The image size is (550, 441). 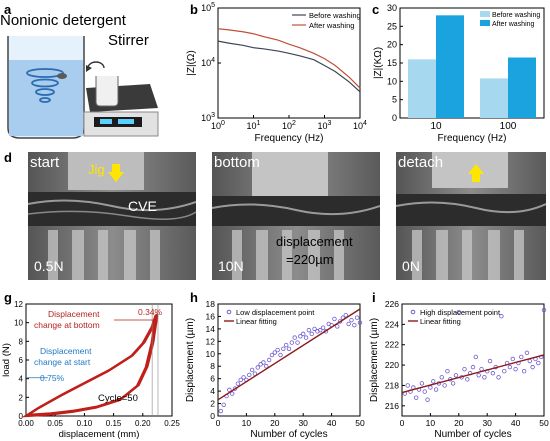 What do you see at coordinates (378, 63) in the screenshot?
I see `y-axis-label: |Z|(KΩ)` at bounding box center [378, 63].